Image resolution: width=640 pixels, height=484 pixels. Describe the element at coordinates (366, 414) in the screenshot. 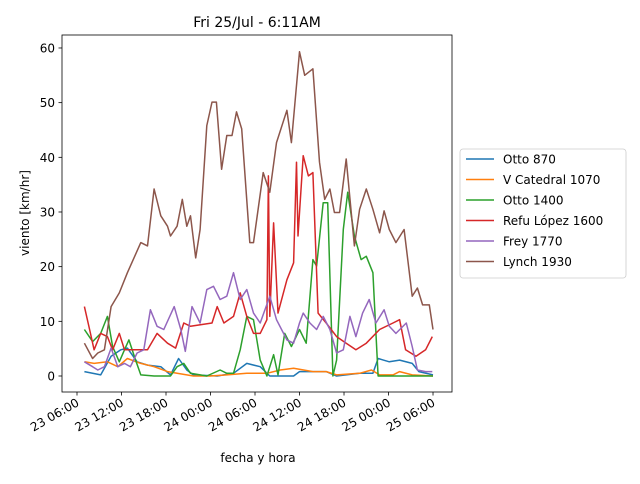

I see `x-tick-label-7: 25 00:00` at that location.